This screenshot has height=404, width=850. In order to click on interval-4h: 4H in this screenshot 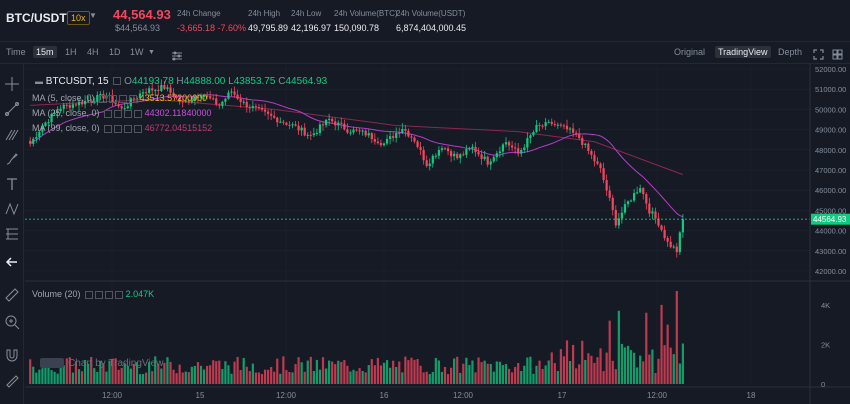, I will do `click(93, 52)`.